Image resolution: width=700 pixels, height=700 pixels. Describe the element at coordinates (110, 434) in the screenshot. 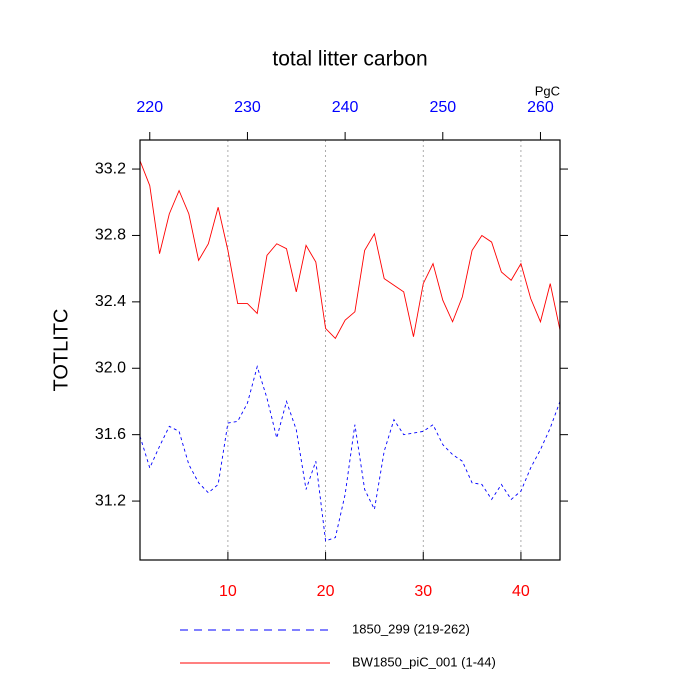

I see `y-tick-label: 31.6` at that location.